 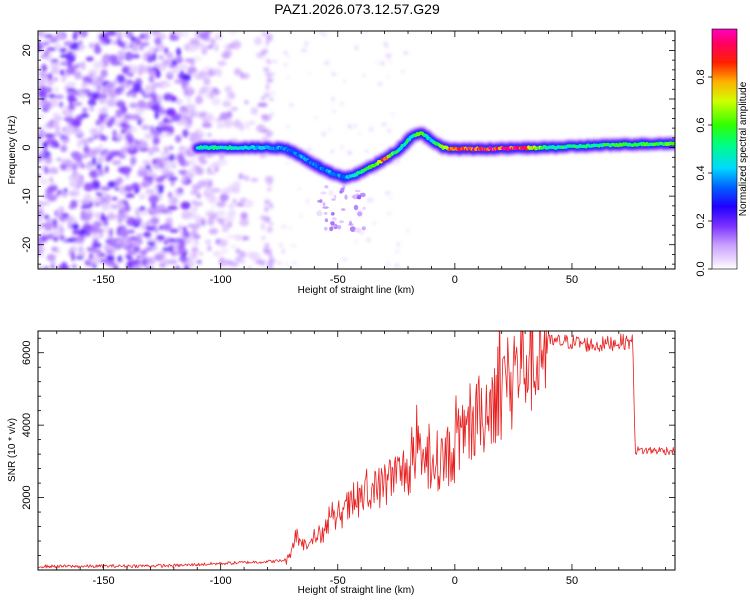 I want to click on colorbar-tick-label: 0.4, so click(x=701, y=172).